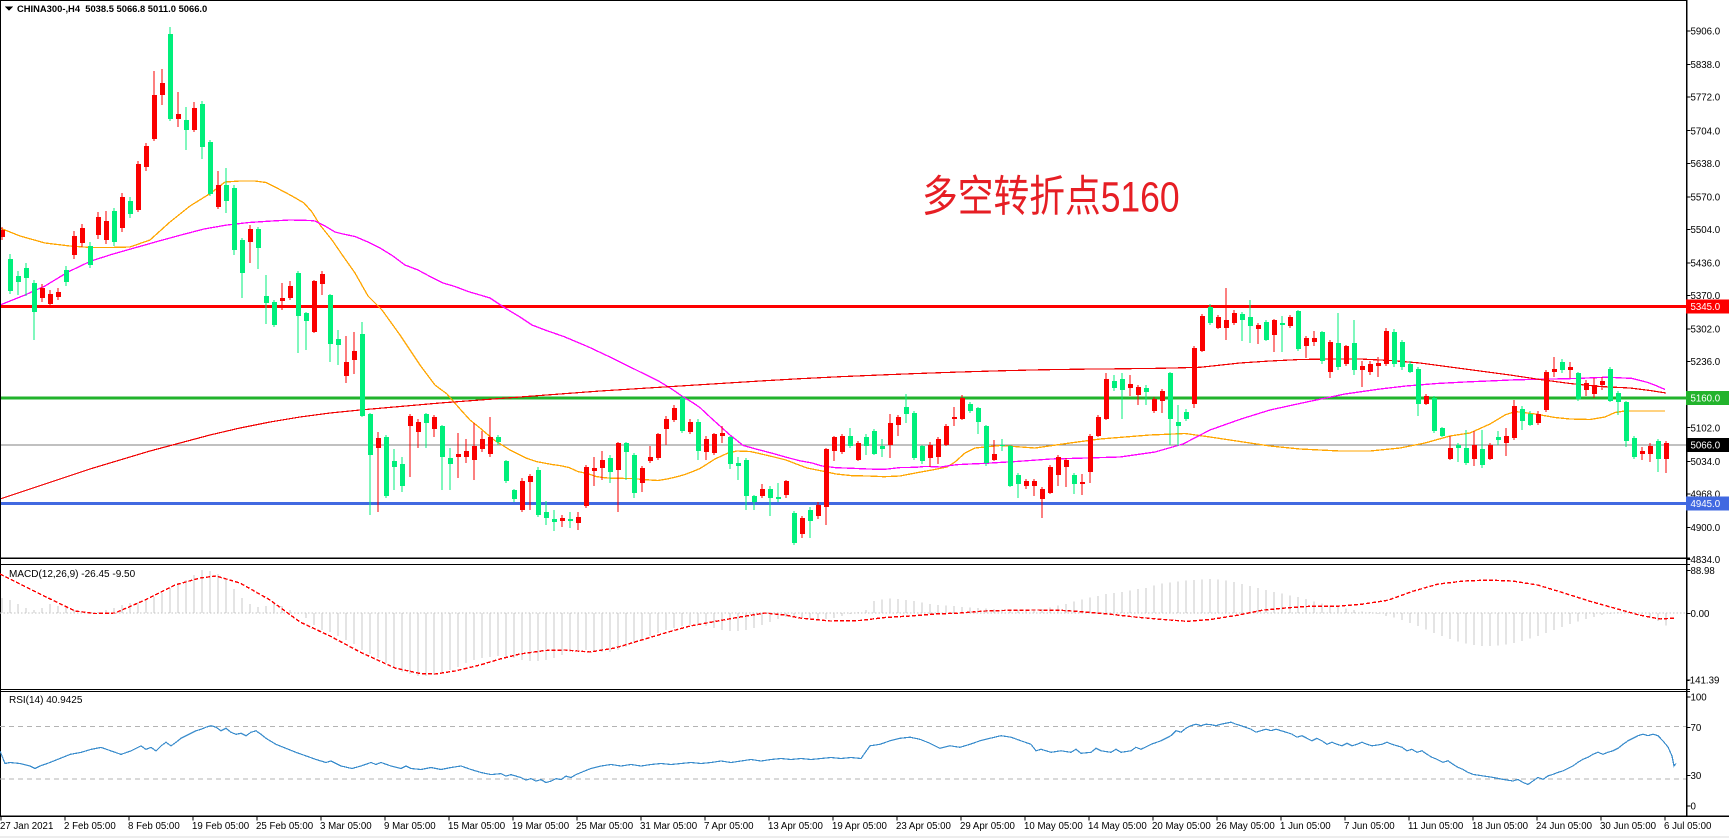 This screenshot has height=838, width=1729. I want to click on svg-text: 0.00, so click(1700, 614).